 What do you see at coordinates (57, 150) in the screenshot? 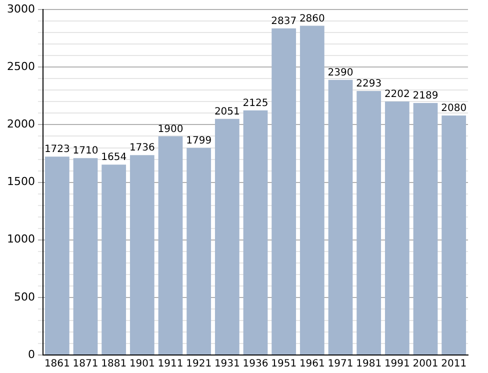
I see `data-label: 1723` at bounding box center [57, 150].